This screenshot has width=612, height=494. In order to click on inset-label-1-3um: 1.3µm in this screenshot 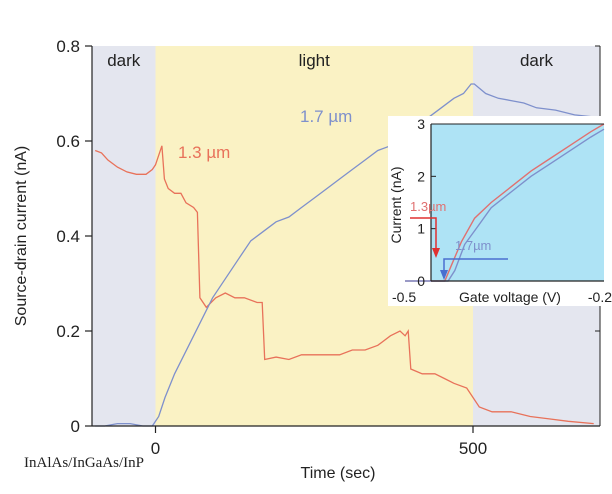, I will do `click(428, 206)`.